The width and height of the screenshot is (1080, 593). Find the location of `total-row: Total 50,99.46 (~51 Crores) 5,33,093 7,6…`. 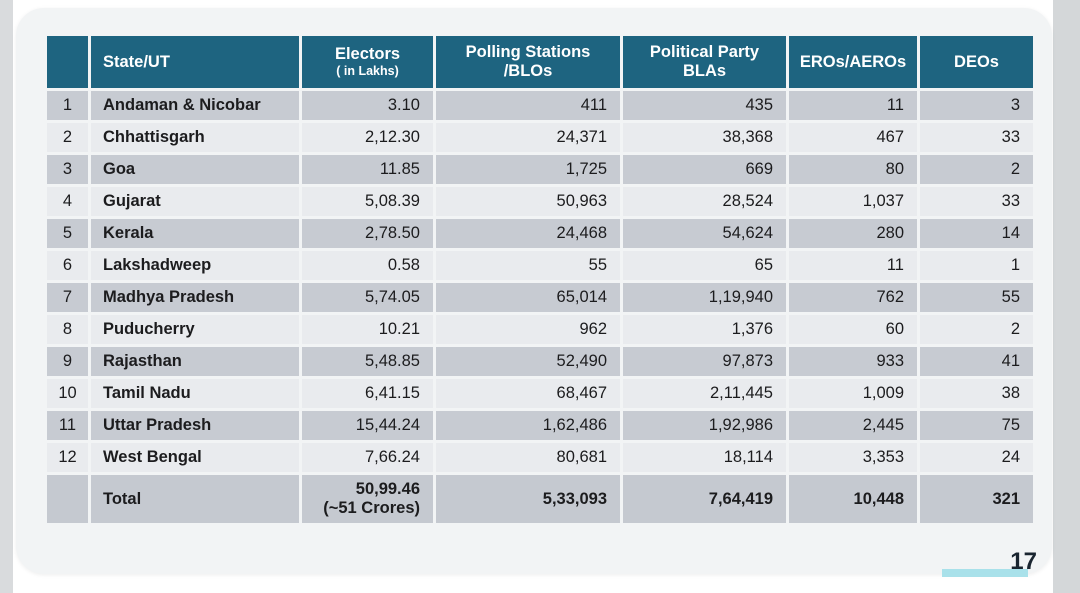

total-row: Total 50,99.46 (~51 Crores) 5,33,093 7,6… is located at coordinates (540, 499).